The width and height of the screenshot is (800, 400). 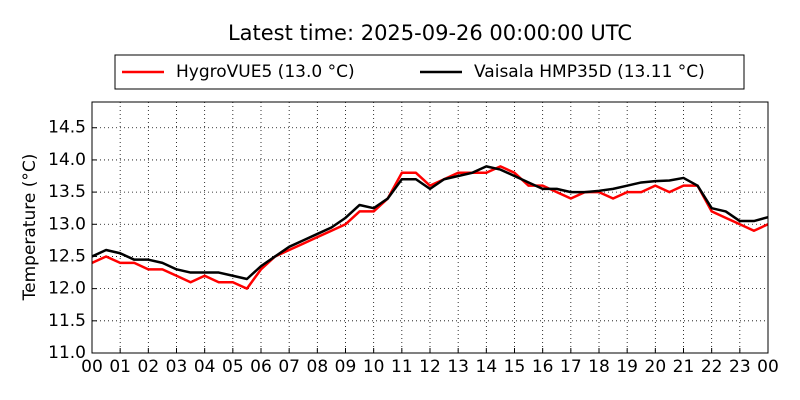 What do you see at coordinates (67, 321) in the screenshot?
I see `y-tick-label: 11.5` at bounding box center [67, 321].